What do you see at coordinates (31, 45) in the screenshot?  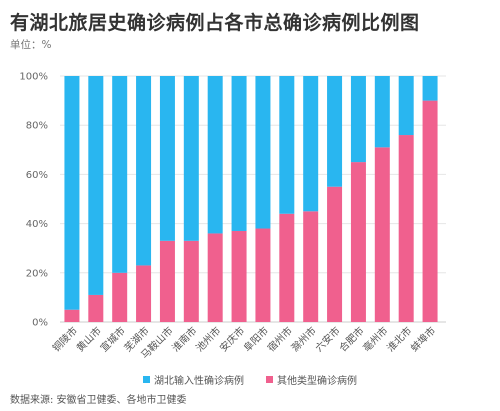 I see `unit-label: 单位：%` at bounding box center [31, 45].